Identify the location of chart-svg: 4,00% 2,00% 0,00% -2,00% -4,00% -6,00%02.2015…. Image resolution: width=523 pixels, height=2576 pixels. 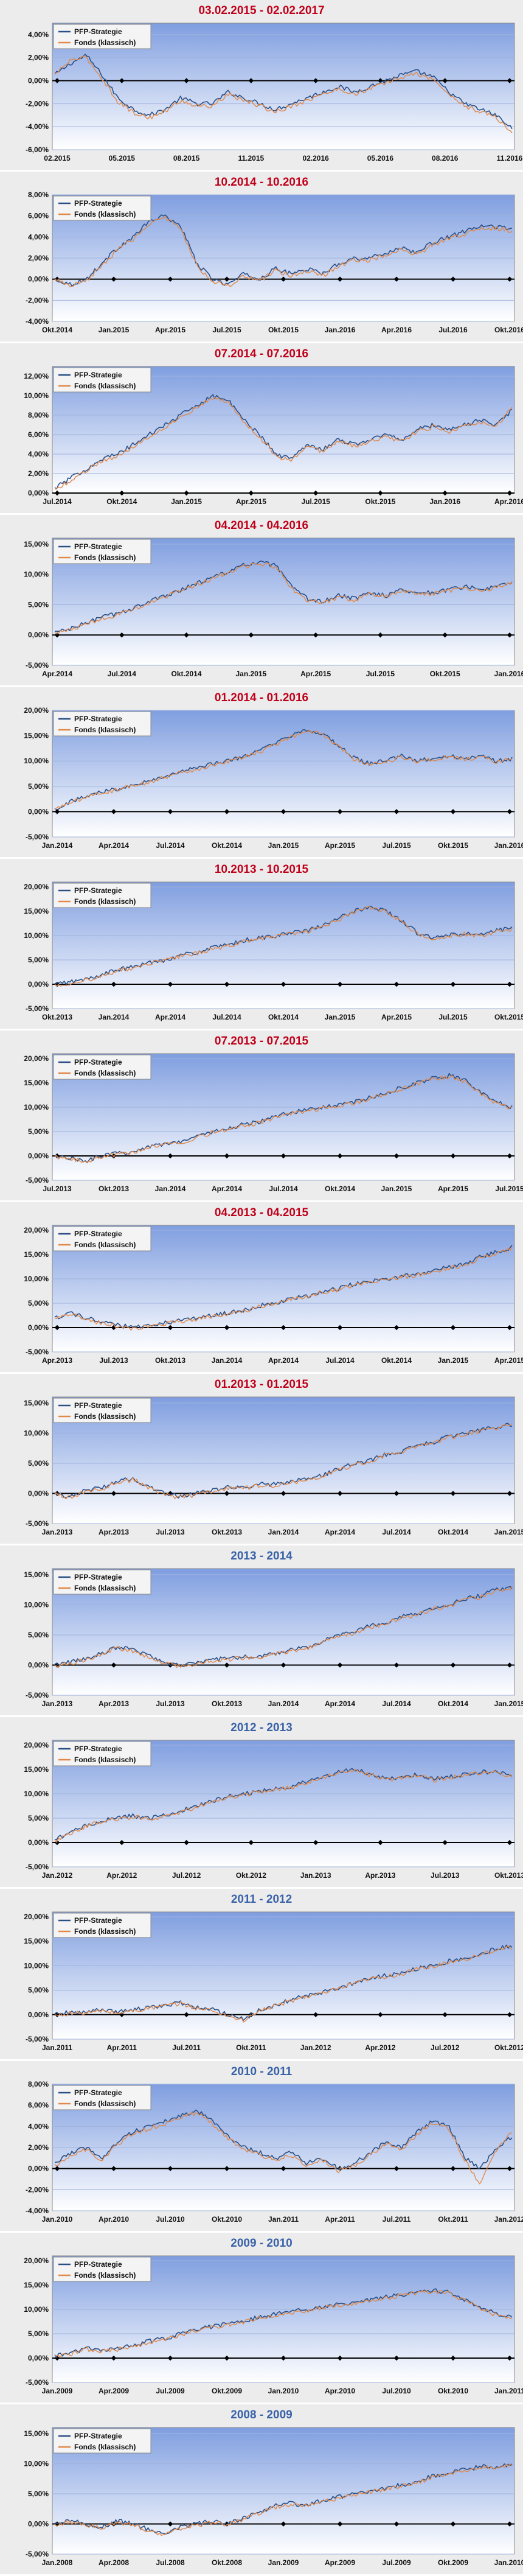
(274, 93).